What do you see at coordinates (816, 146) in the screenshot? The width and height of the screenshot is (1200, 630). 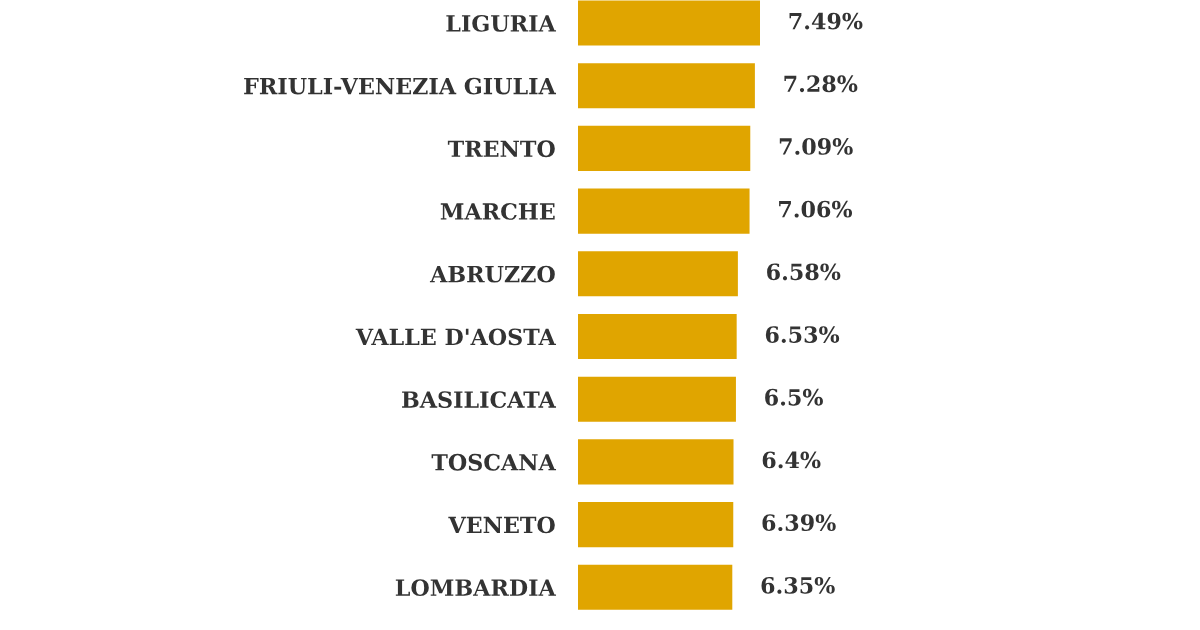 I see `data-label: 7.09%` at bounding box center [816, 146].